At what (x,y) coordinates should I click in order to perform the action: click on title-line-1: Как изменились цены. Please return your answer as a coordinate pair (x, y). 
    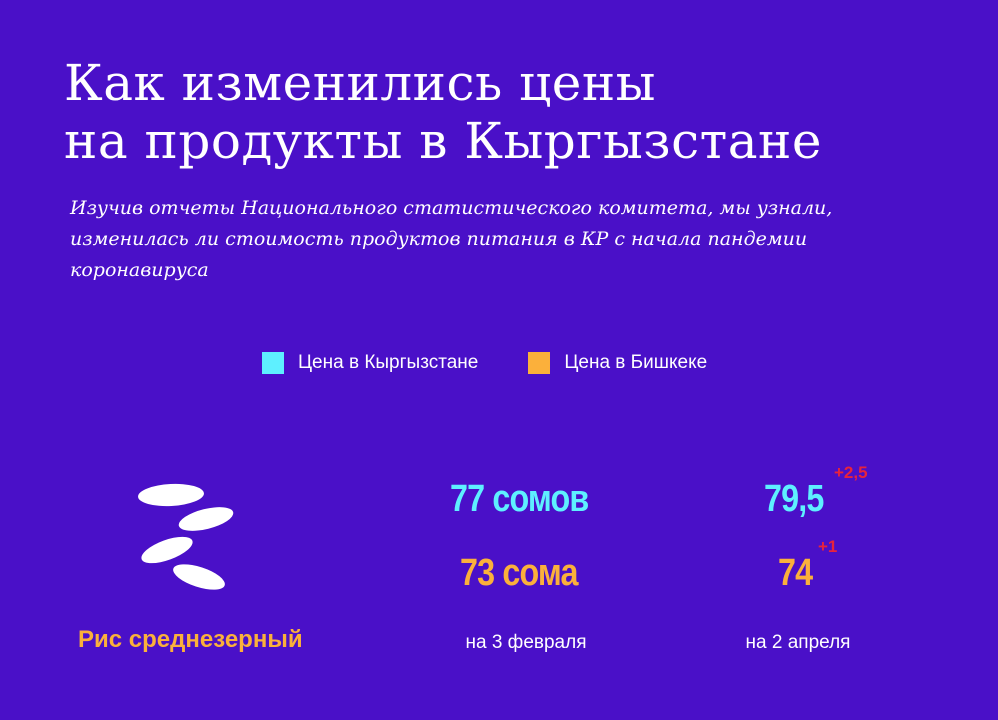
    Looking at the image, I should click on (360, 83).